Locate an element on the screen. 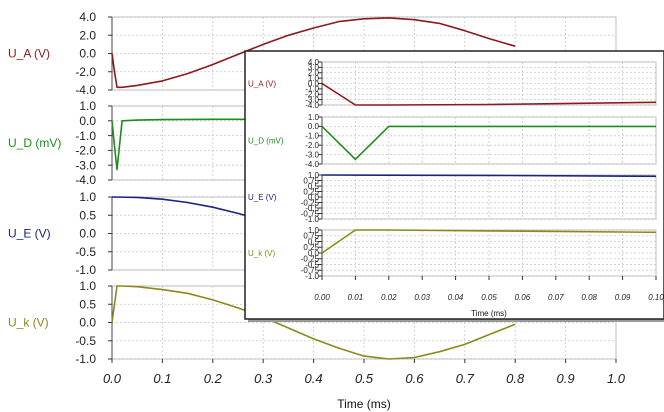 This screenshot has height=412, width=664. x-tick-label: 0.9 is located at coordinates (566, 378).